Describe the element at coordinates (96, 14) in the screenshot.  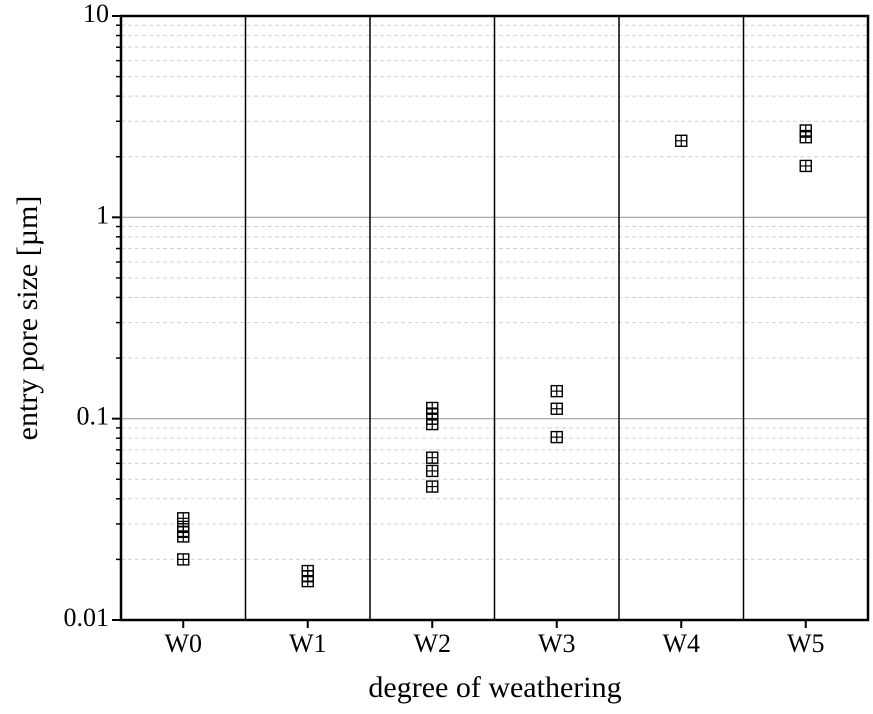
I see `y-tick-label: 10` at that location.